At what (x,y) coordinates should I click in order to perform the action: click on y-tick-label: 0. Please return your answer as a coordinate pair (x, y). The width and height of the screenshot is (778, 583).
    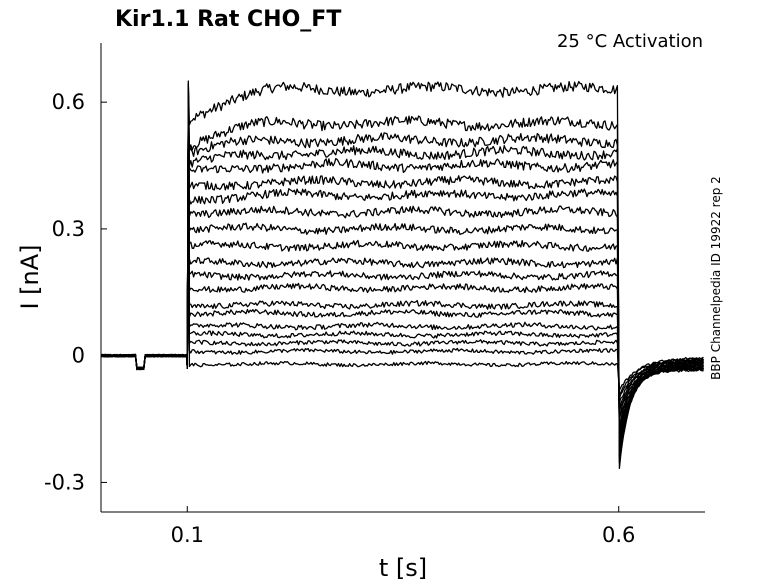
    Looking at the image, I should click on (78, 356).